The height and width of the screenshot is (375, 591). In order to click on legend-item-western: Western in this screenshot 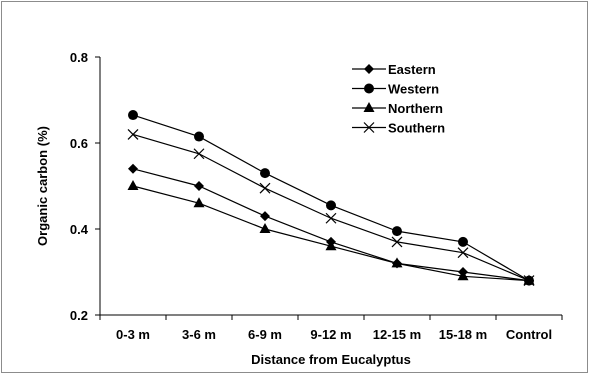, I will do `click(395, 89)`.